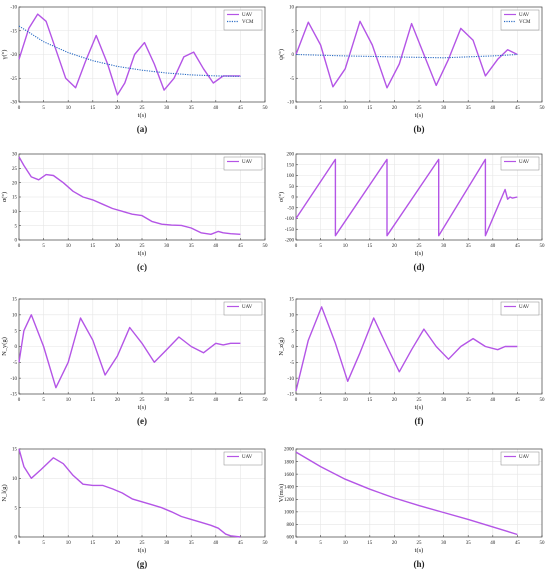 Image resolution: width=550 pixels, height=579 pixels. What do you see at coordinates (291, 155) in the screenshot?
I see `y-tick-label: 200` at bounding box center [291, 155].